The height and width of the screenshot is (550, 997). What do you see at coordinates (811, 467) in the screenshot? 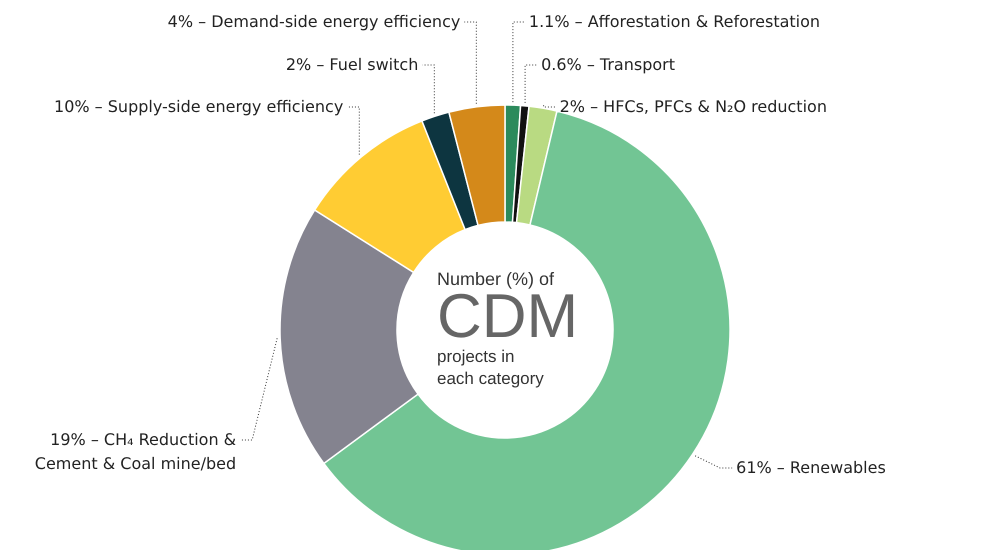
I see `slice-label: 61% – Renewables` at bounding box center [811, 467].